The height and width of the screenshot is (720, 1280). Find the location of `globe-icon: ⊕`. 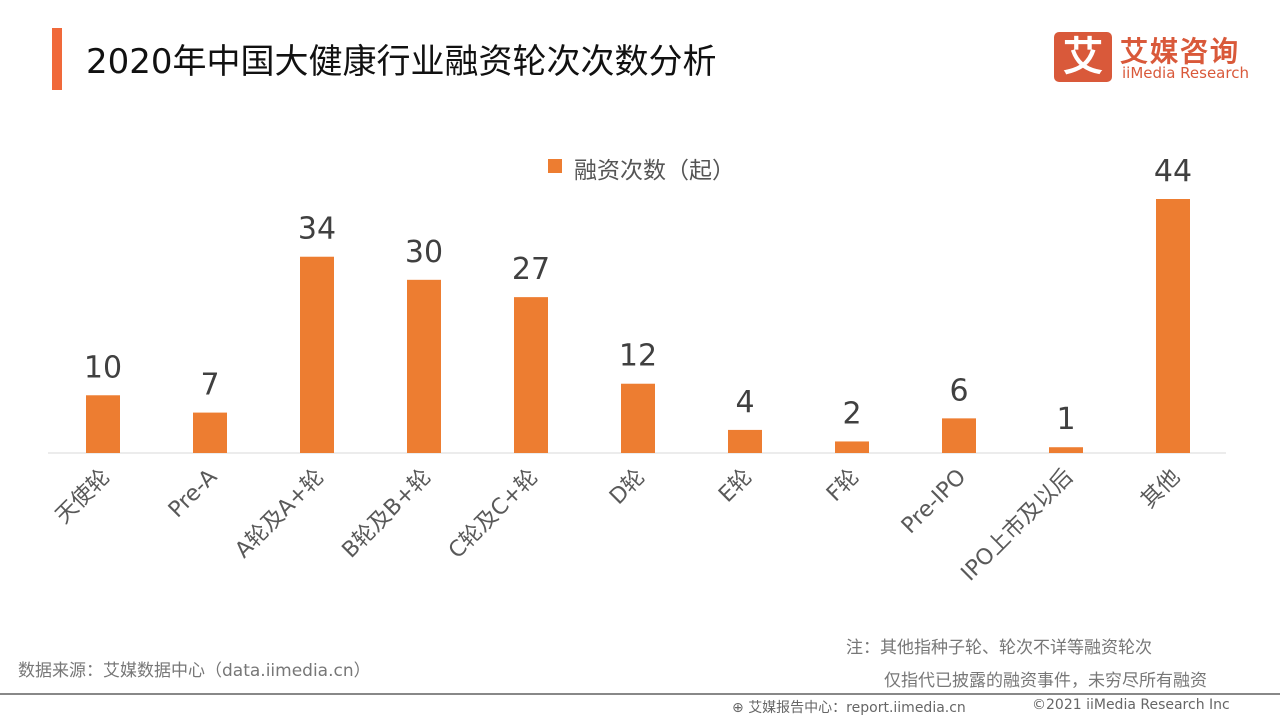

globe-icon: ⊕ is located at coordinates (740, 708).